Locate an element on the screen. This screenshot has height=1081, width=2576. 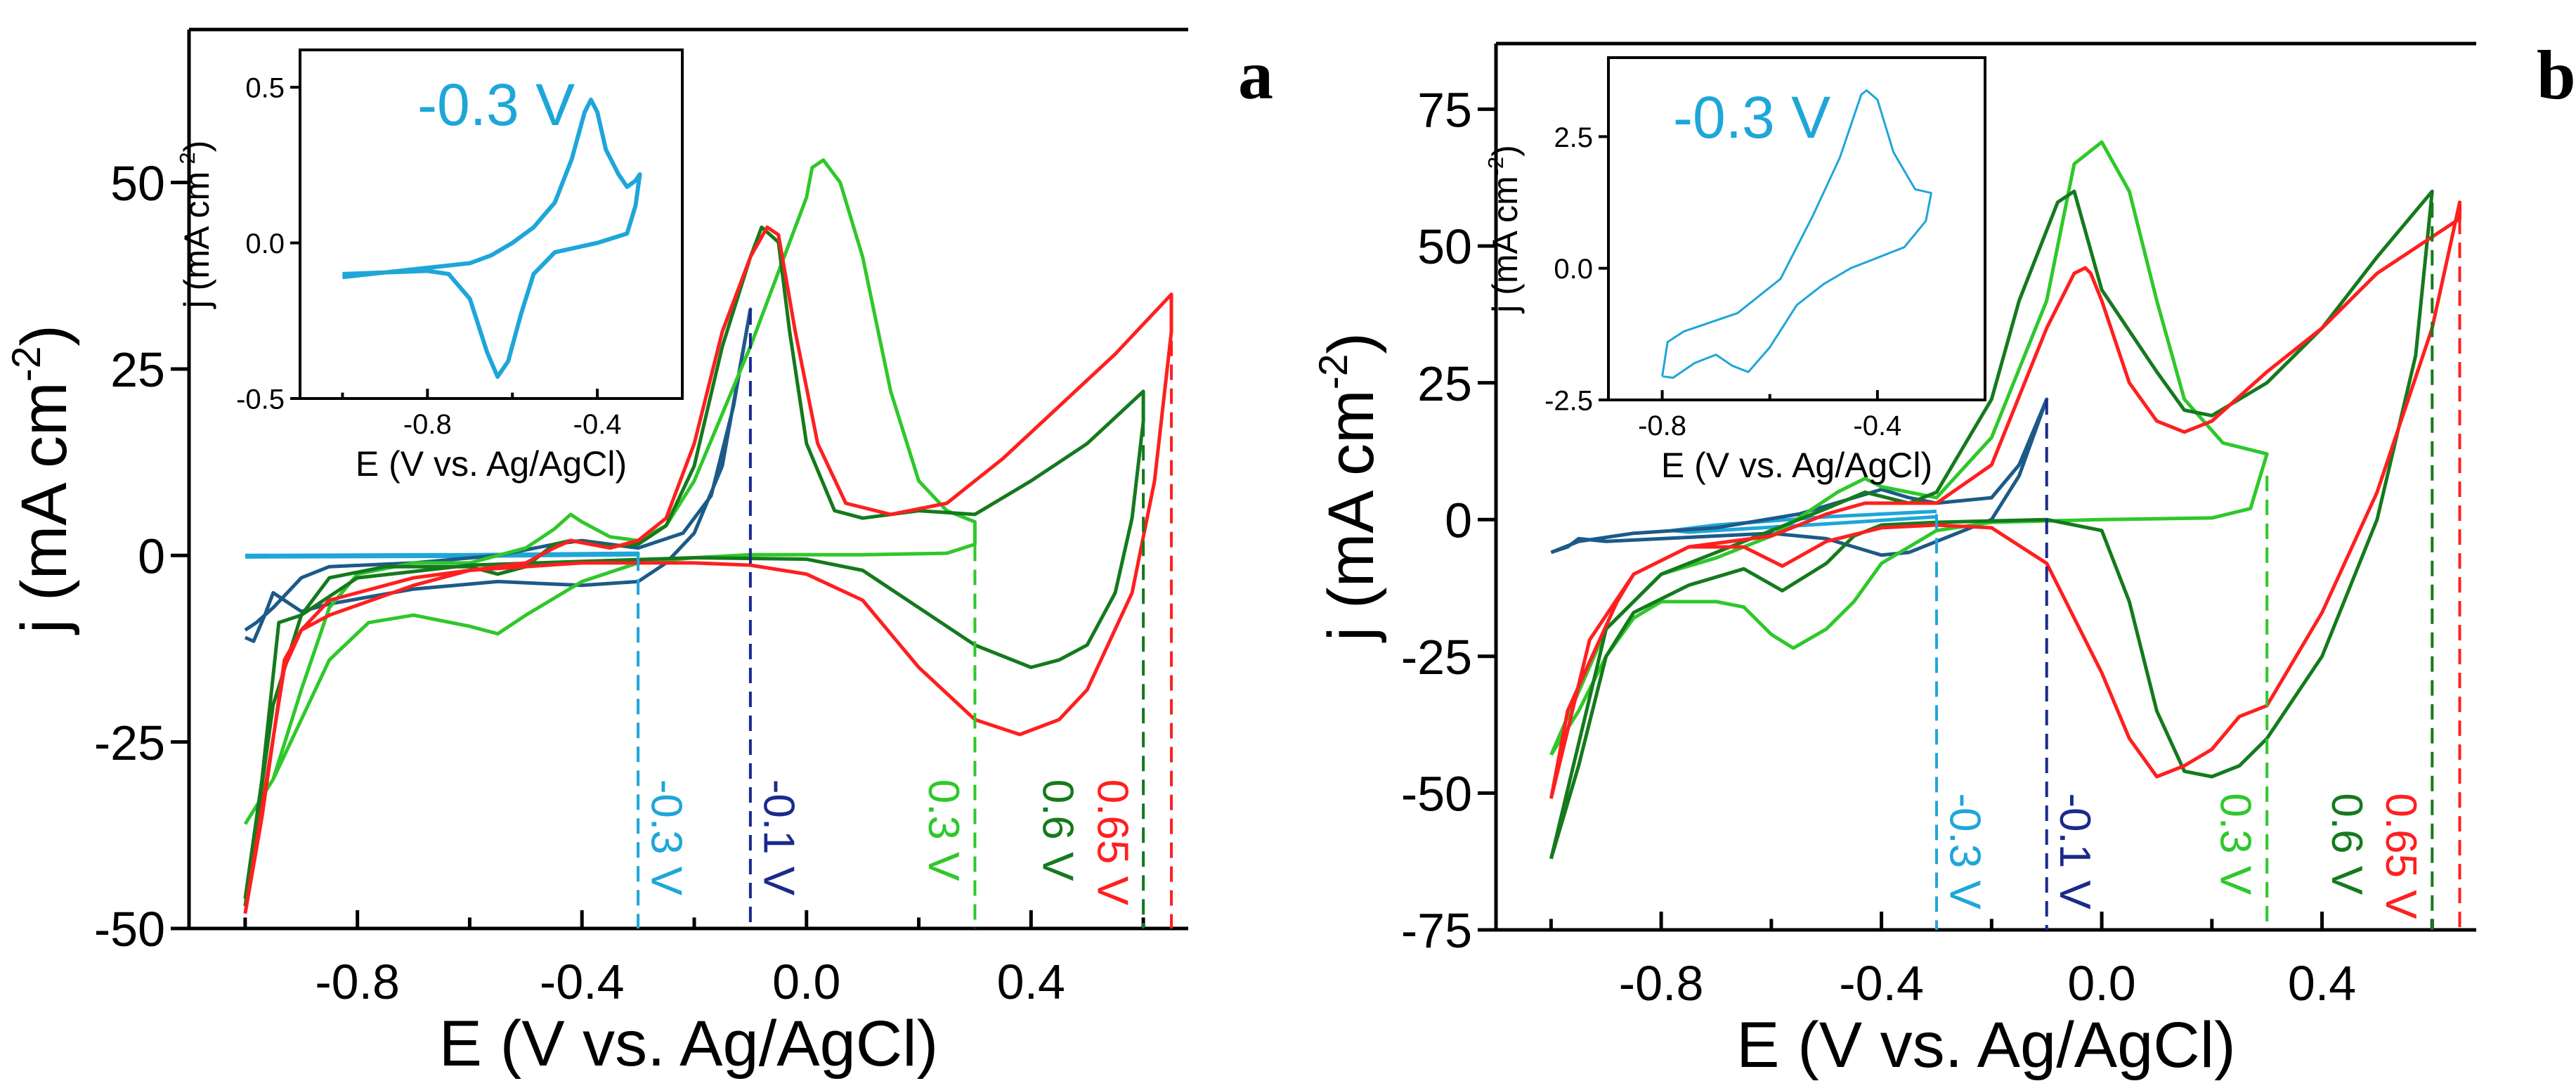
panel-label: b is located at coordinates (2556, 75).